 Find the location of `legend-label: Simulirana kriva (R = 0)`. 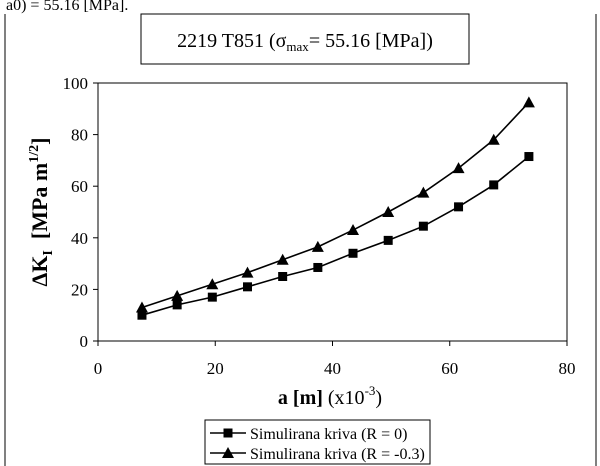

legend-label: Simulirana kriva (R = 0) is located at coordinates (328, 434).